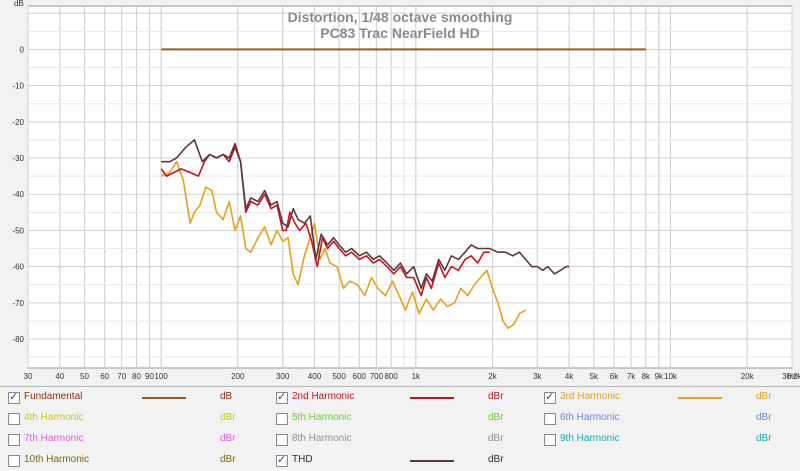 This screenshot has height=471, width=800. I want to click on x-tick-label: 20k, so click(748, 376).